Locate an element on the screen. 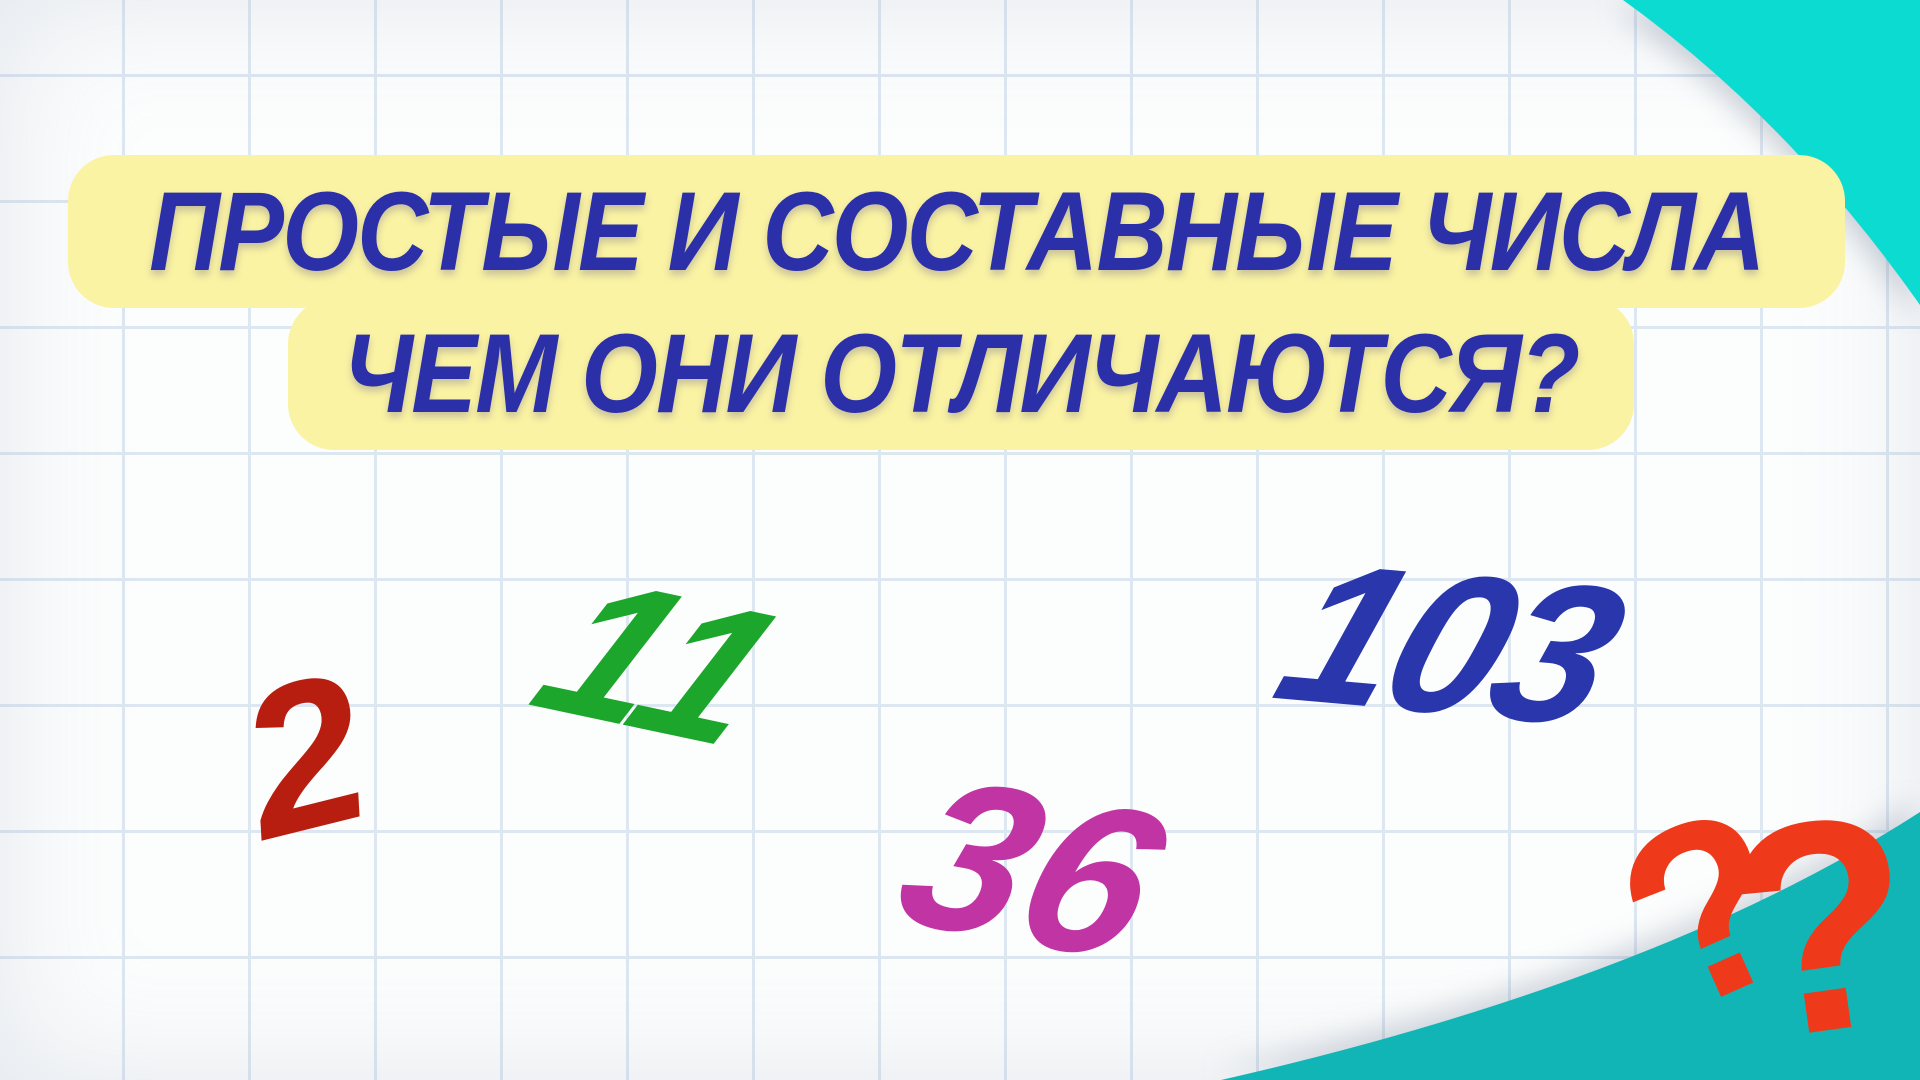  teal-corner-bottom-right-shape is located at coordinates (1570, 946).